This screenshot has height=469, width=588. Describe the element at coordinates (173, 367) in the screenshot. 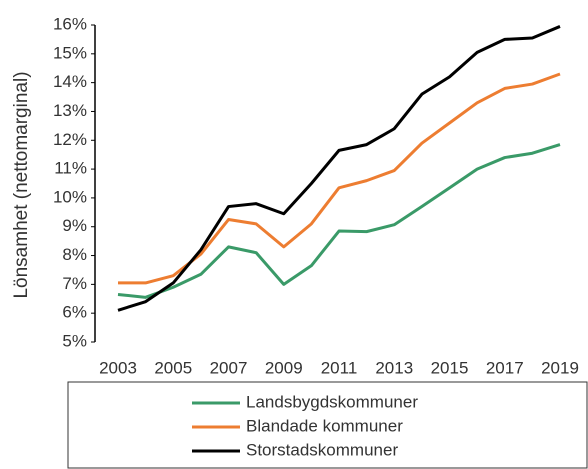

I see `x-tick-label: 2005` at that location.